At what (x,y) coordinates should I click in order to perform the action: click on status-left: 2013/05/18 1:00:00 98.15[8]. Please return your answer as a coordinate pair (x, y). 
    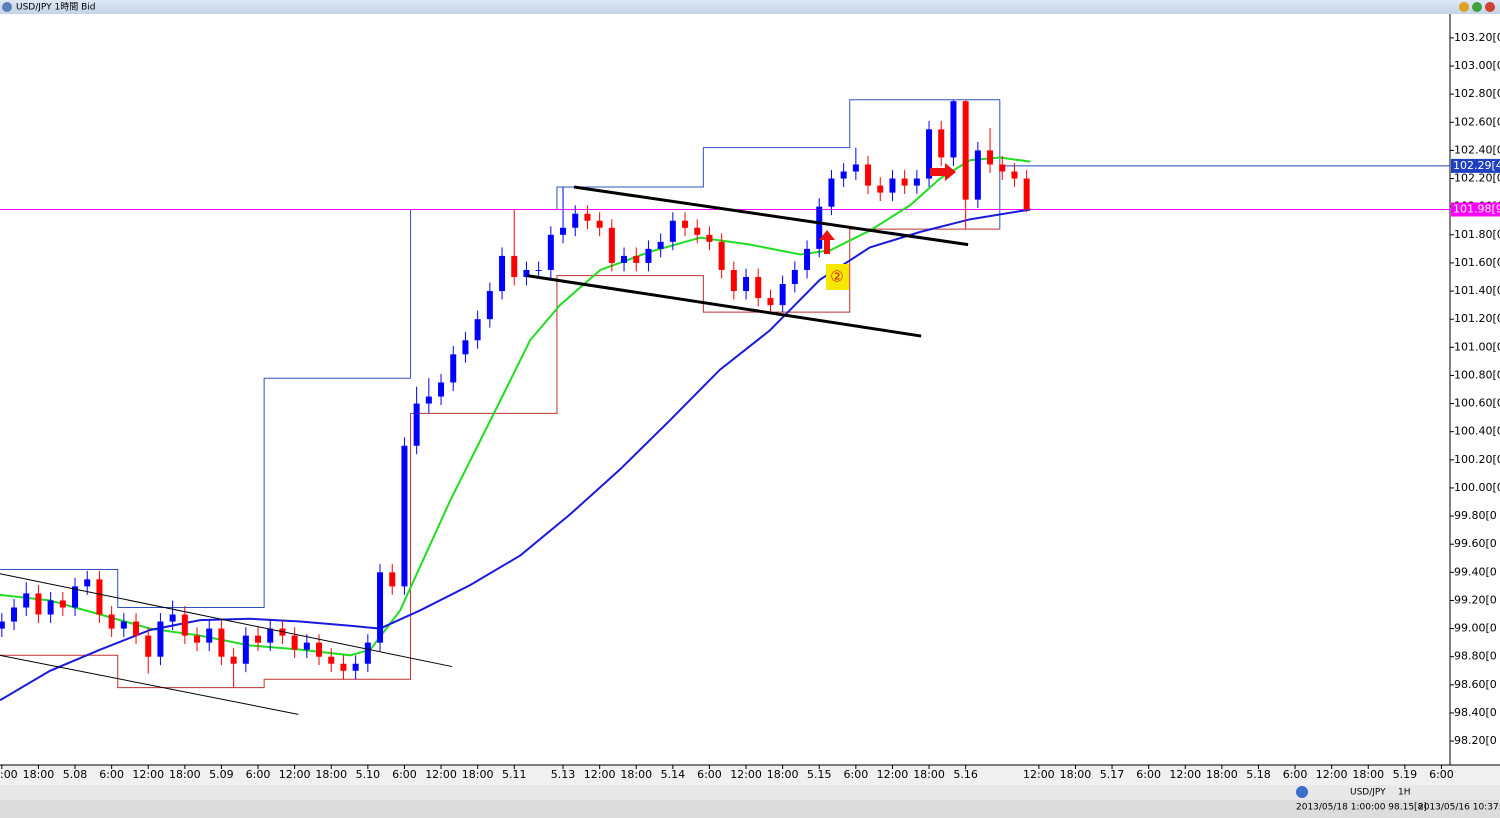
    Looking at the image, I should click on (1361, 808).